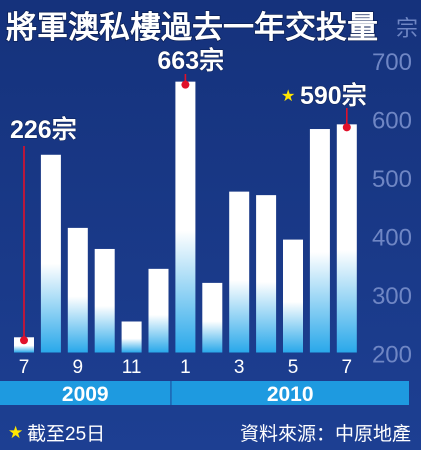 This screenshot has width=421, height=450. What do you see at coordinates (66, 434) in the screenshot?
I see `footnote: 截至25日` at bounding box center [66, 434].